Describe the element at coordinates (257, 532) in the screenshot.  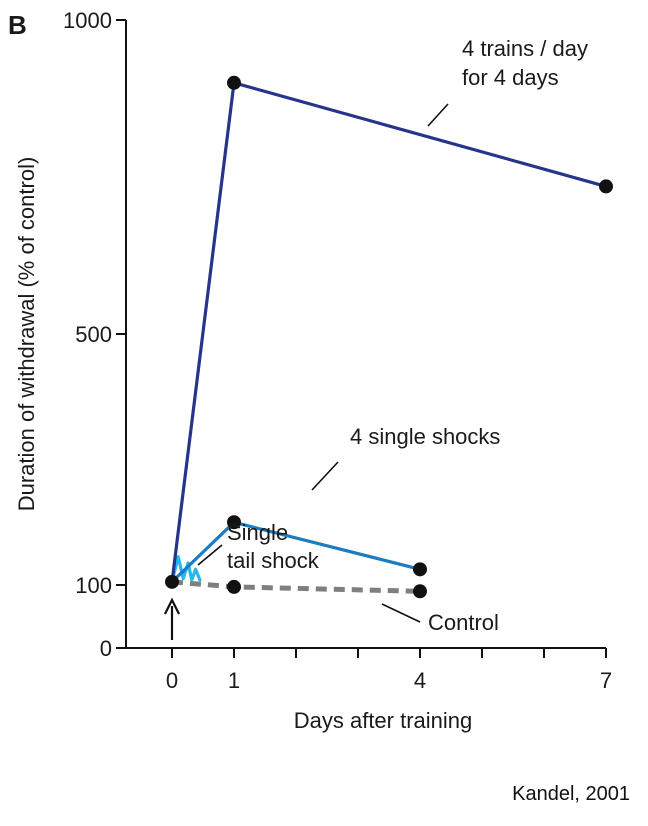
I see `series-label-line: Single` at that location.